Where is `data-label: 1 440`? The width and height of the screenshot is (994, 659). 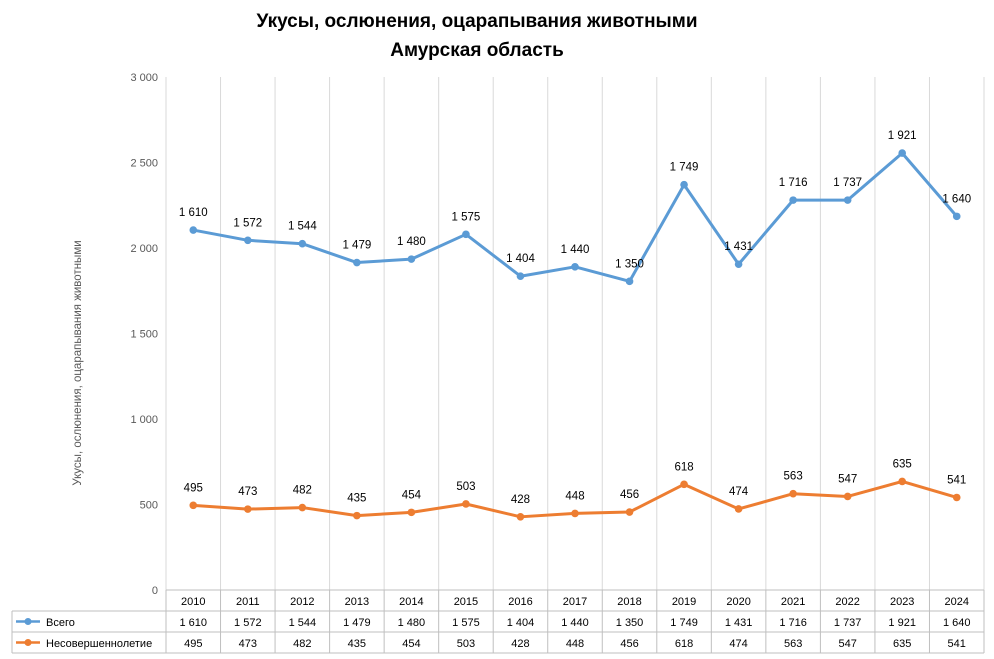
data-label: 1 440 is located at coordinates (575, 250).